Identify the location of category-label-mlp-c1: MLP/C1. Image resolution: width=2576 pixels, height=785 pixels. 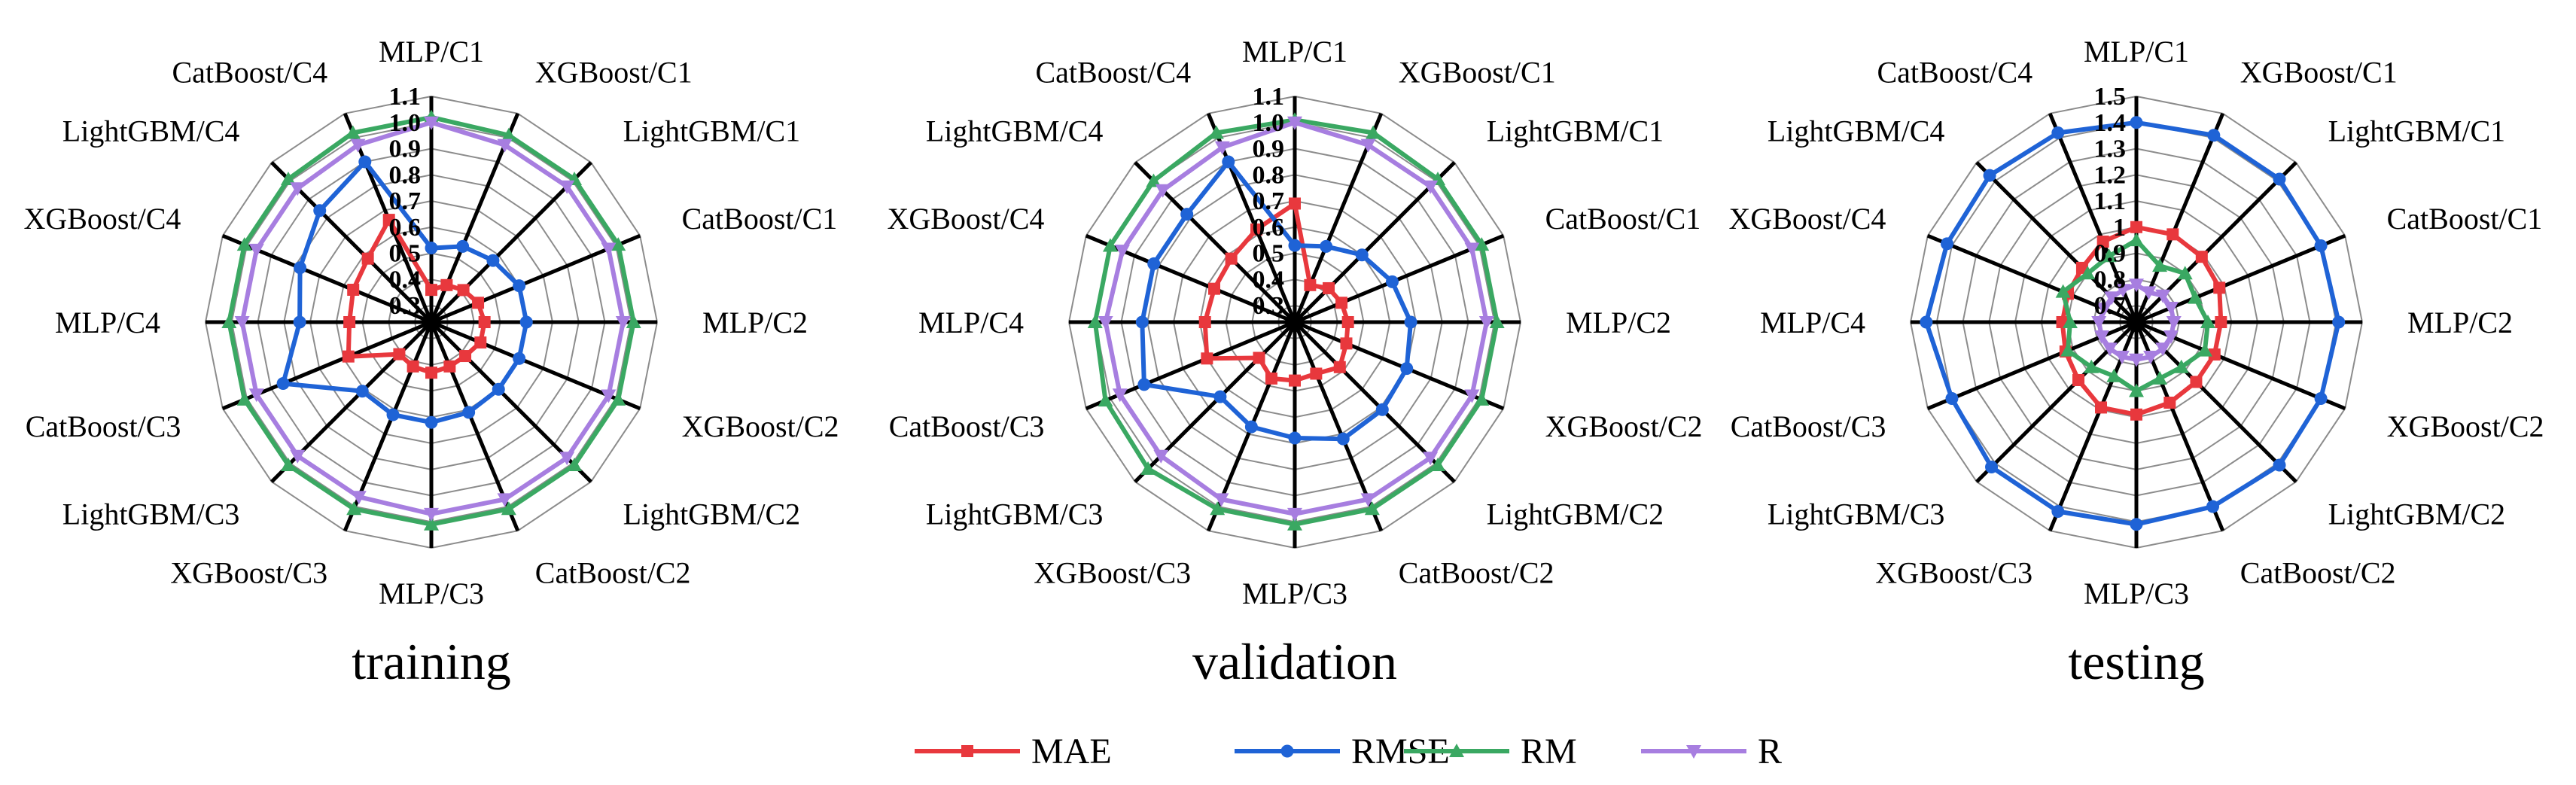
(432, 51).